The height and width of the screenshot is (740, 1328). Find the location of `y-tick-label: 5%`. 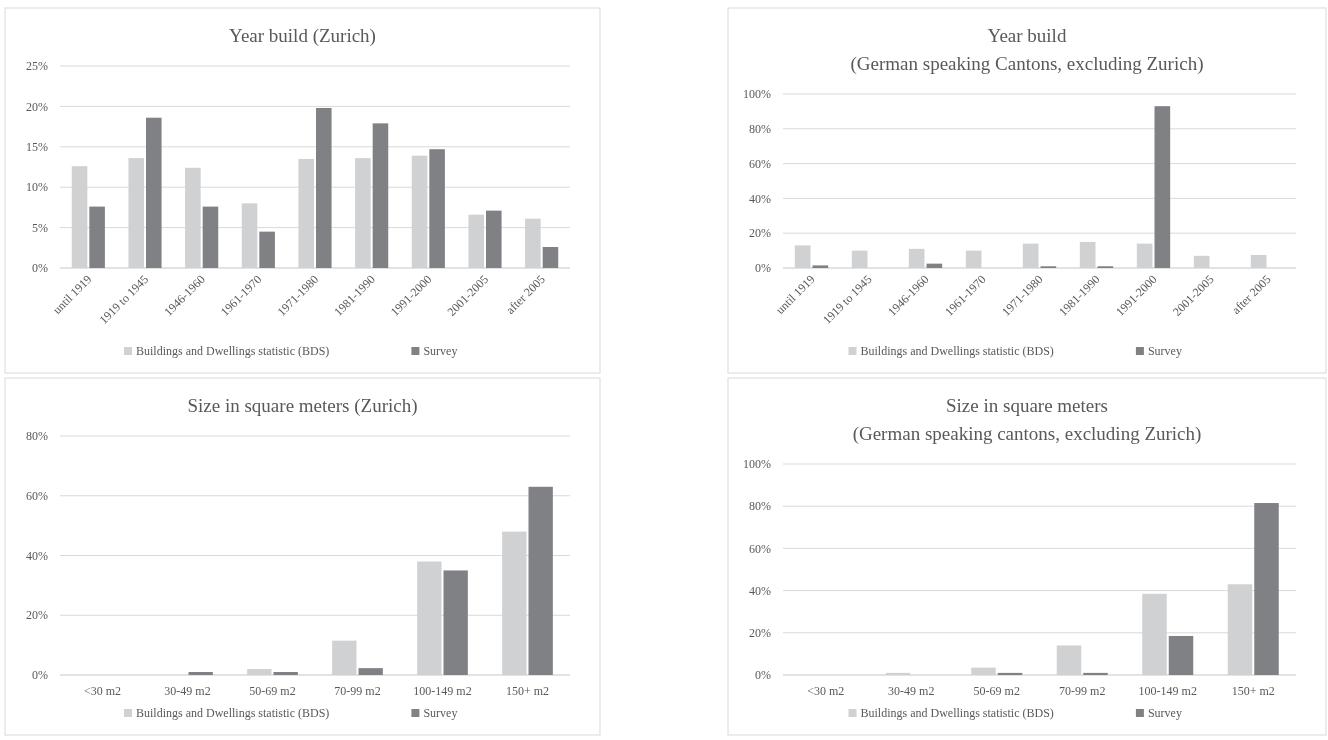

y-tick-label: 5% is located at coordinates (40, 227).